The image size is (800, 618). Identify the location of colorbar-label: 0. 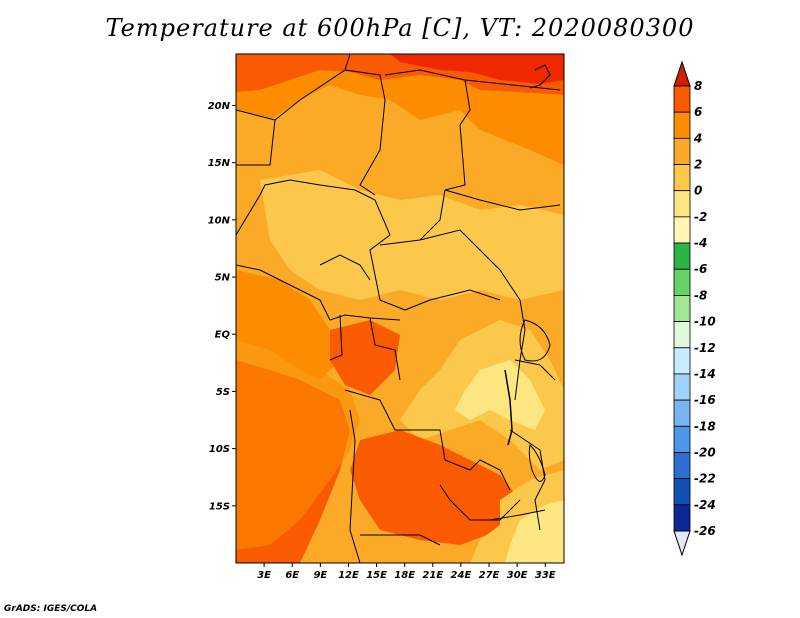
(698, 191).